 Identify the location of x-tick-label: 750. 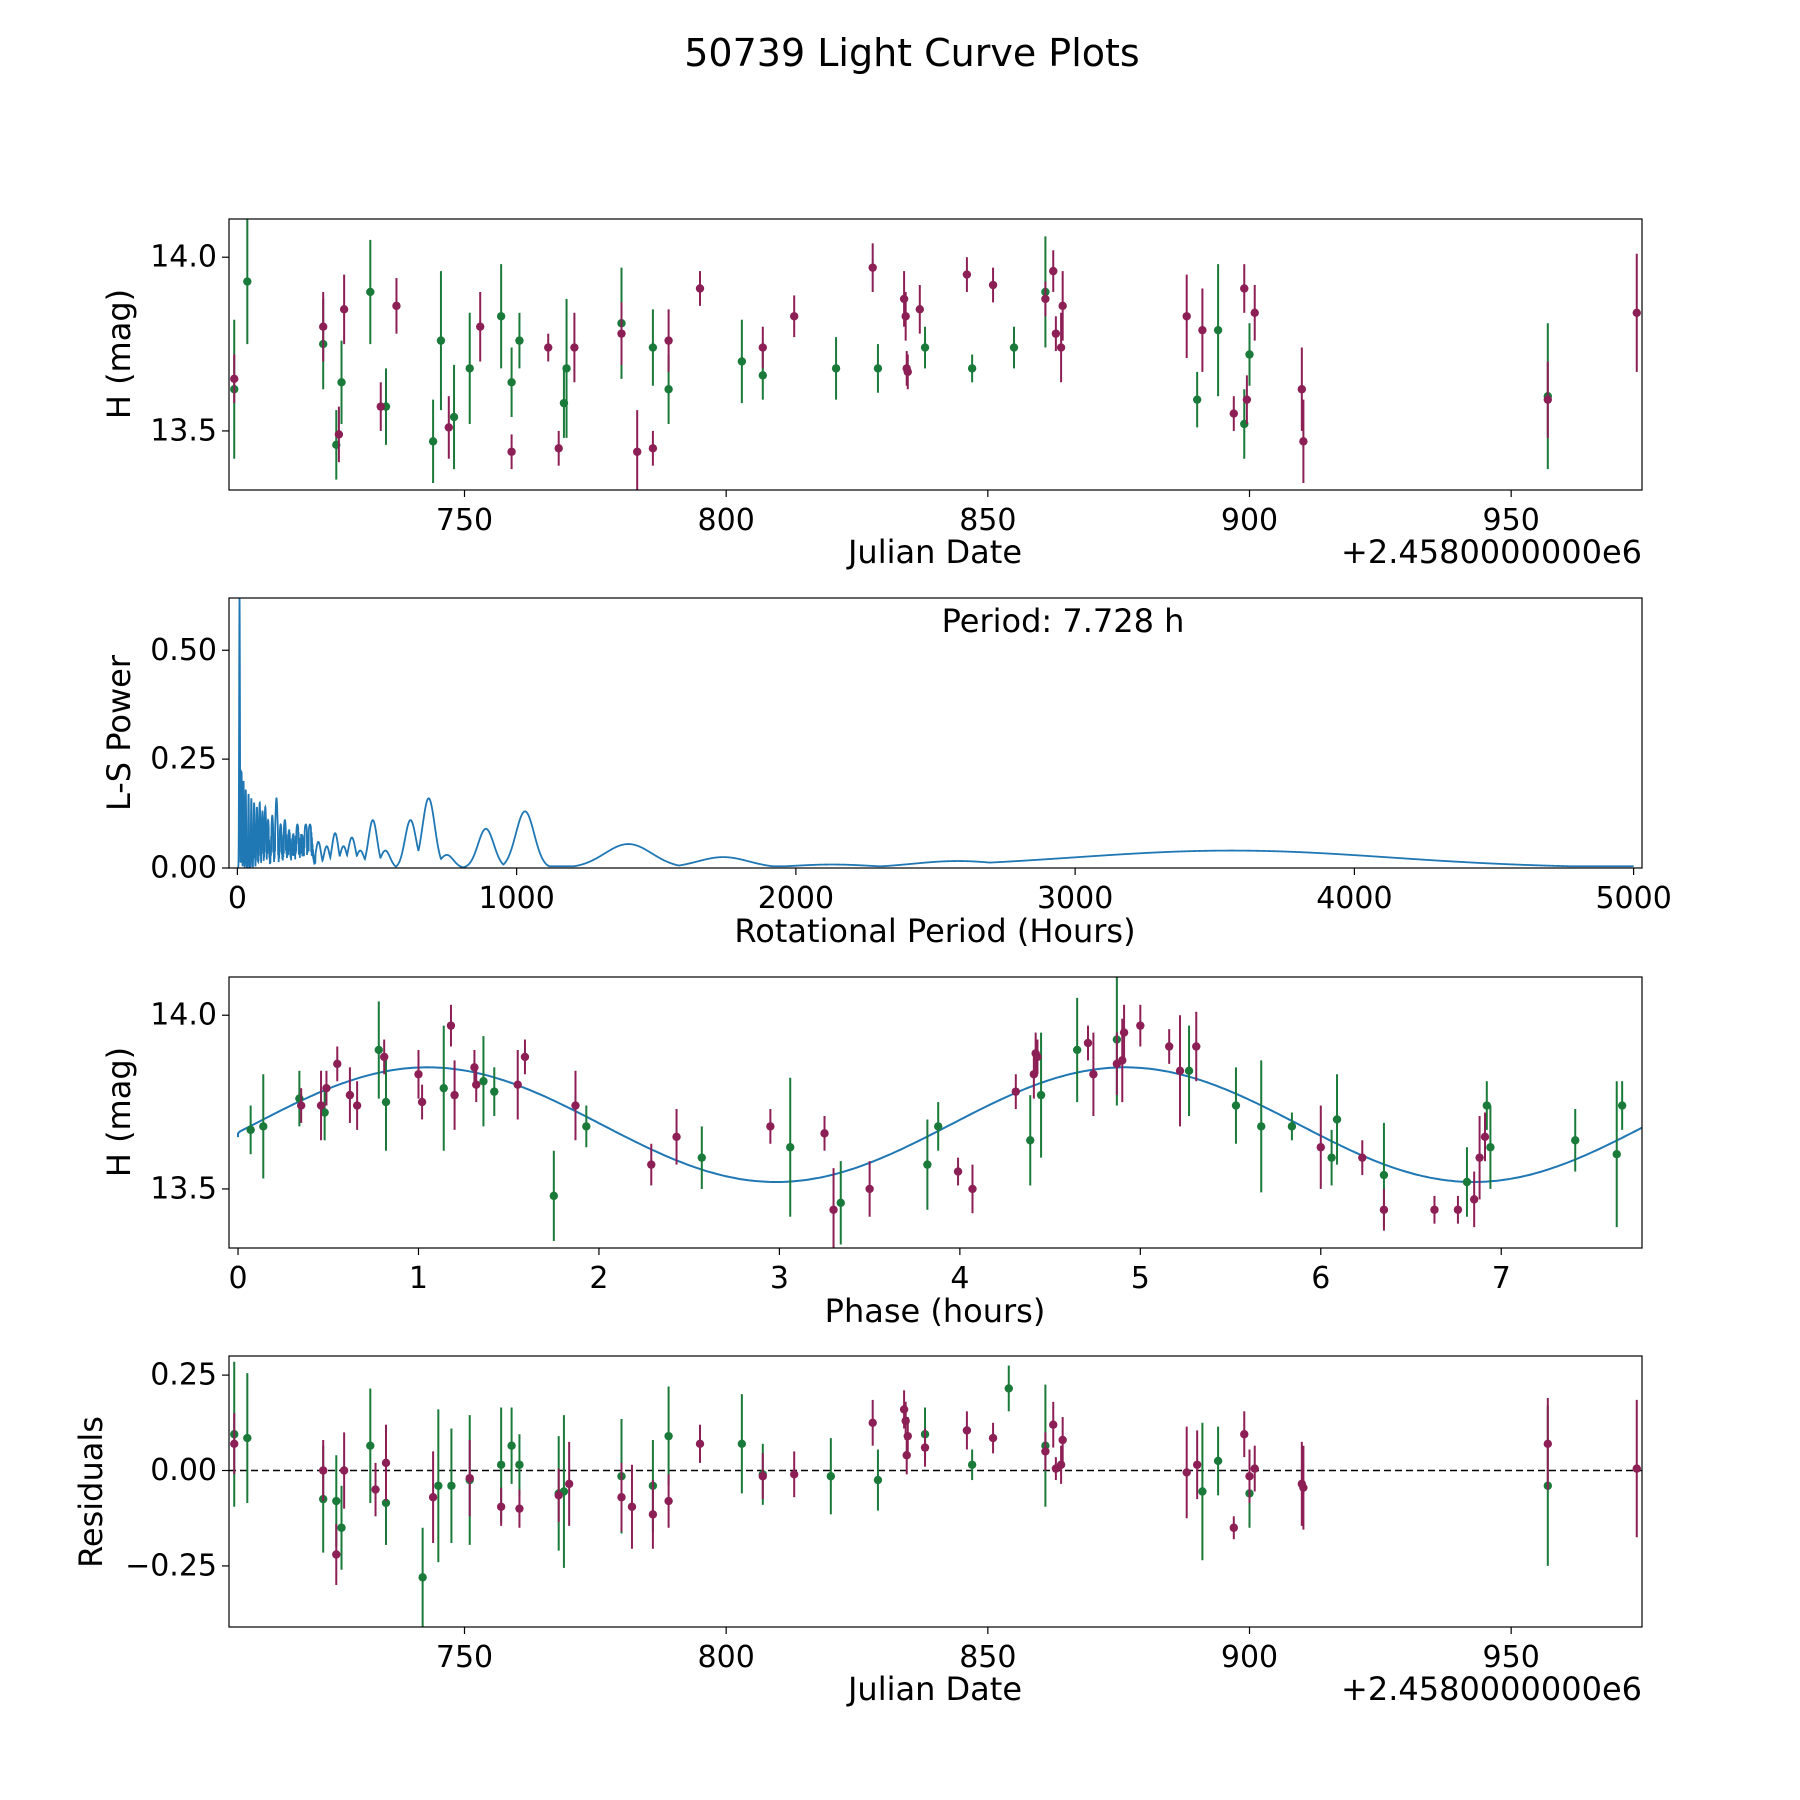
(464, 1657).